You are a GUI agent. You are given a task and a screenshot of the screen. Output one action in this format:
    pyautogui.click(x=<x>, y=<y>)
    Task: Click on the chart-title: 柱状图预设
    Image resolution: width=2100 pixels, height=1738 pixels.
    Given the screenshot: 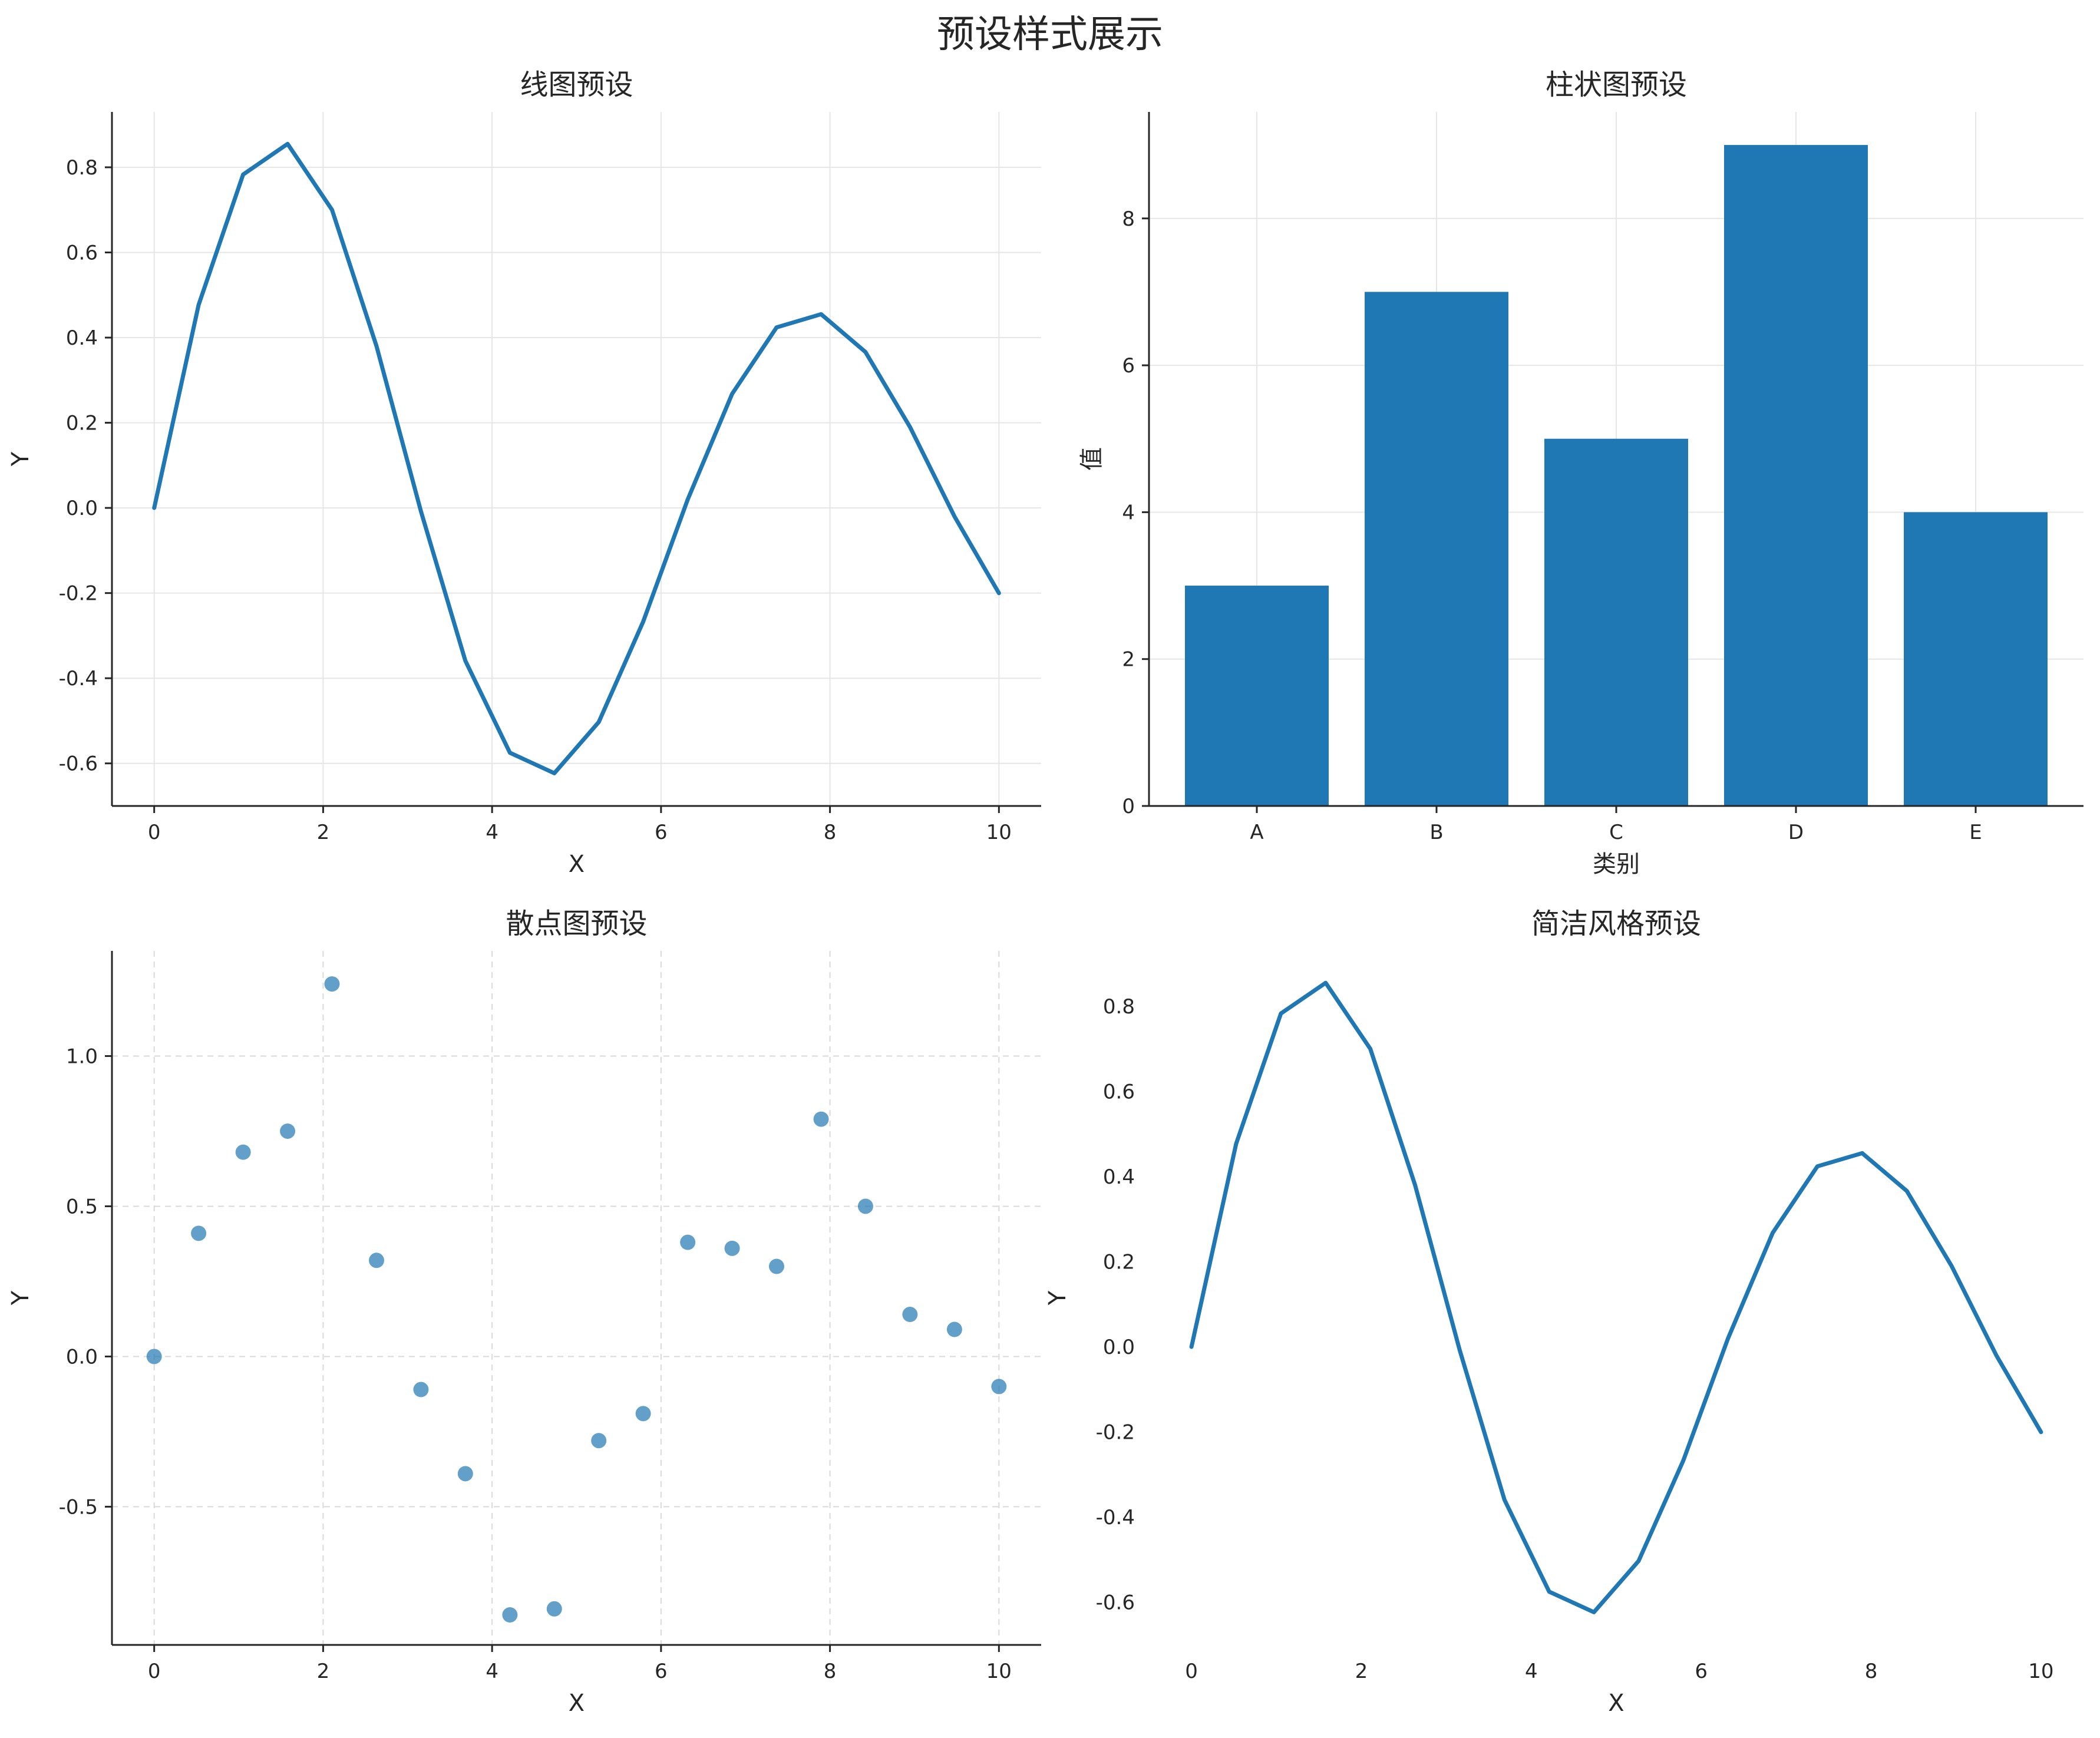 What is the action you would take?
    pyautogui.click(x=1616, y=85)
    